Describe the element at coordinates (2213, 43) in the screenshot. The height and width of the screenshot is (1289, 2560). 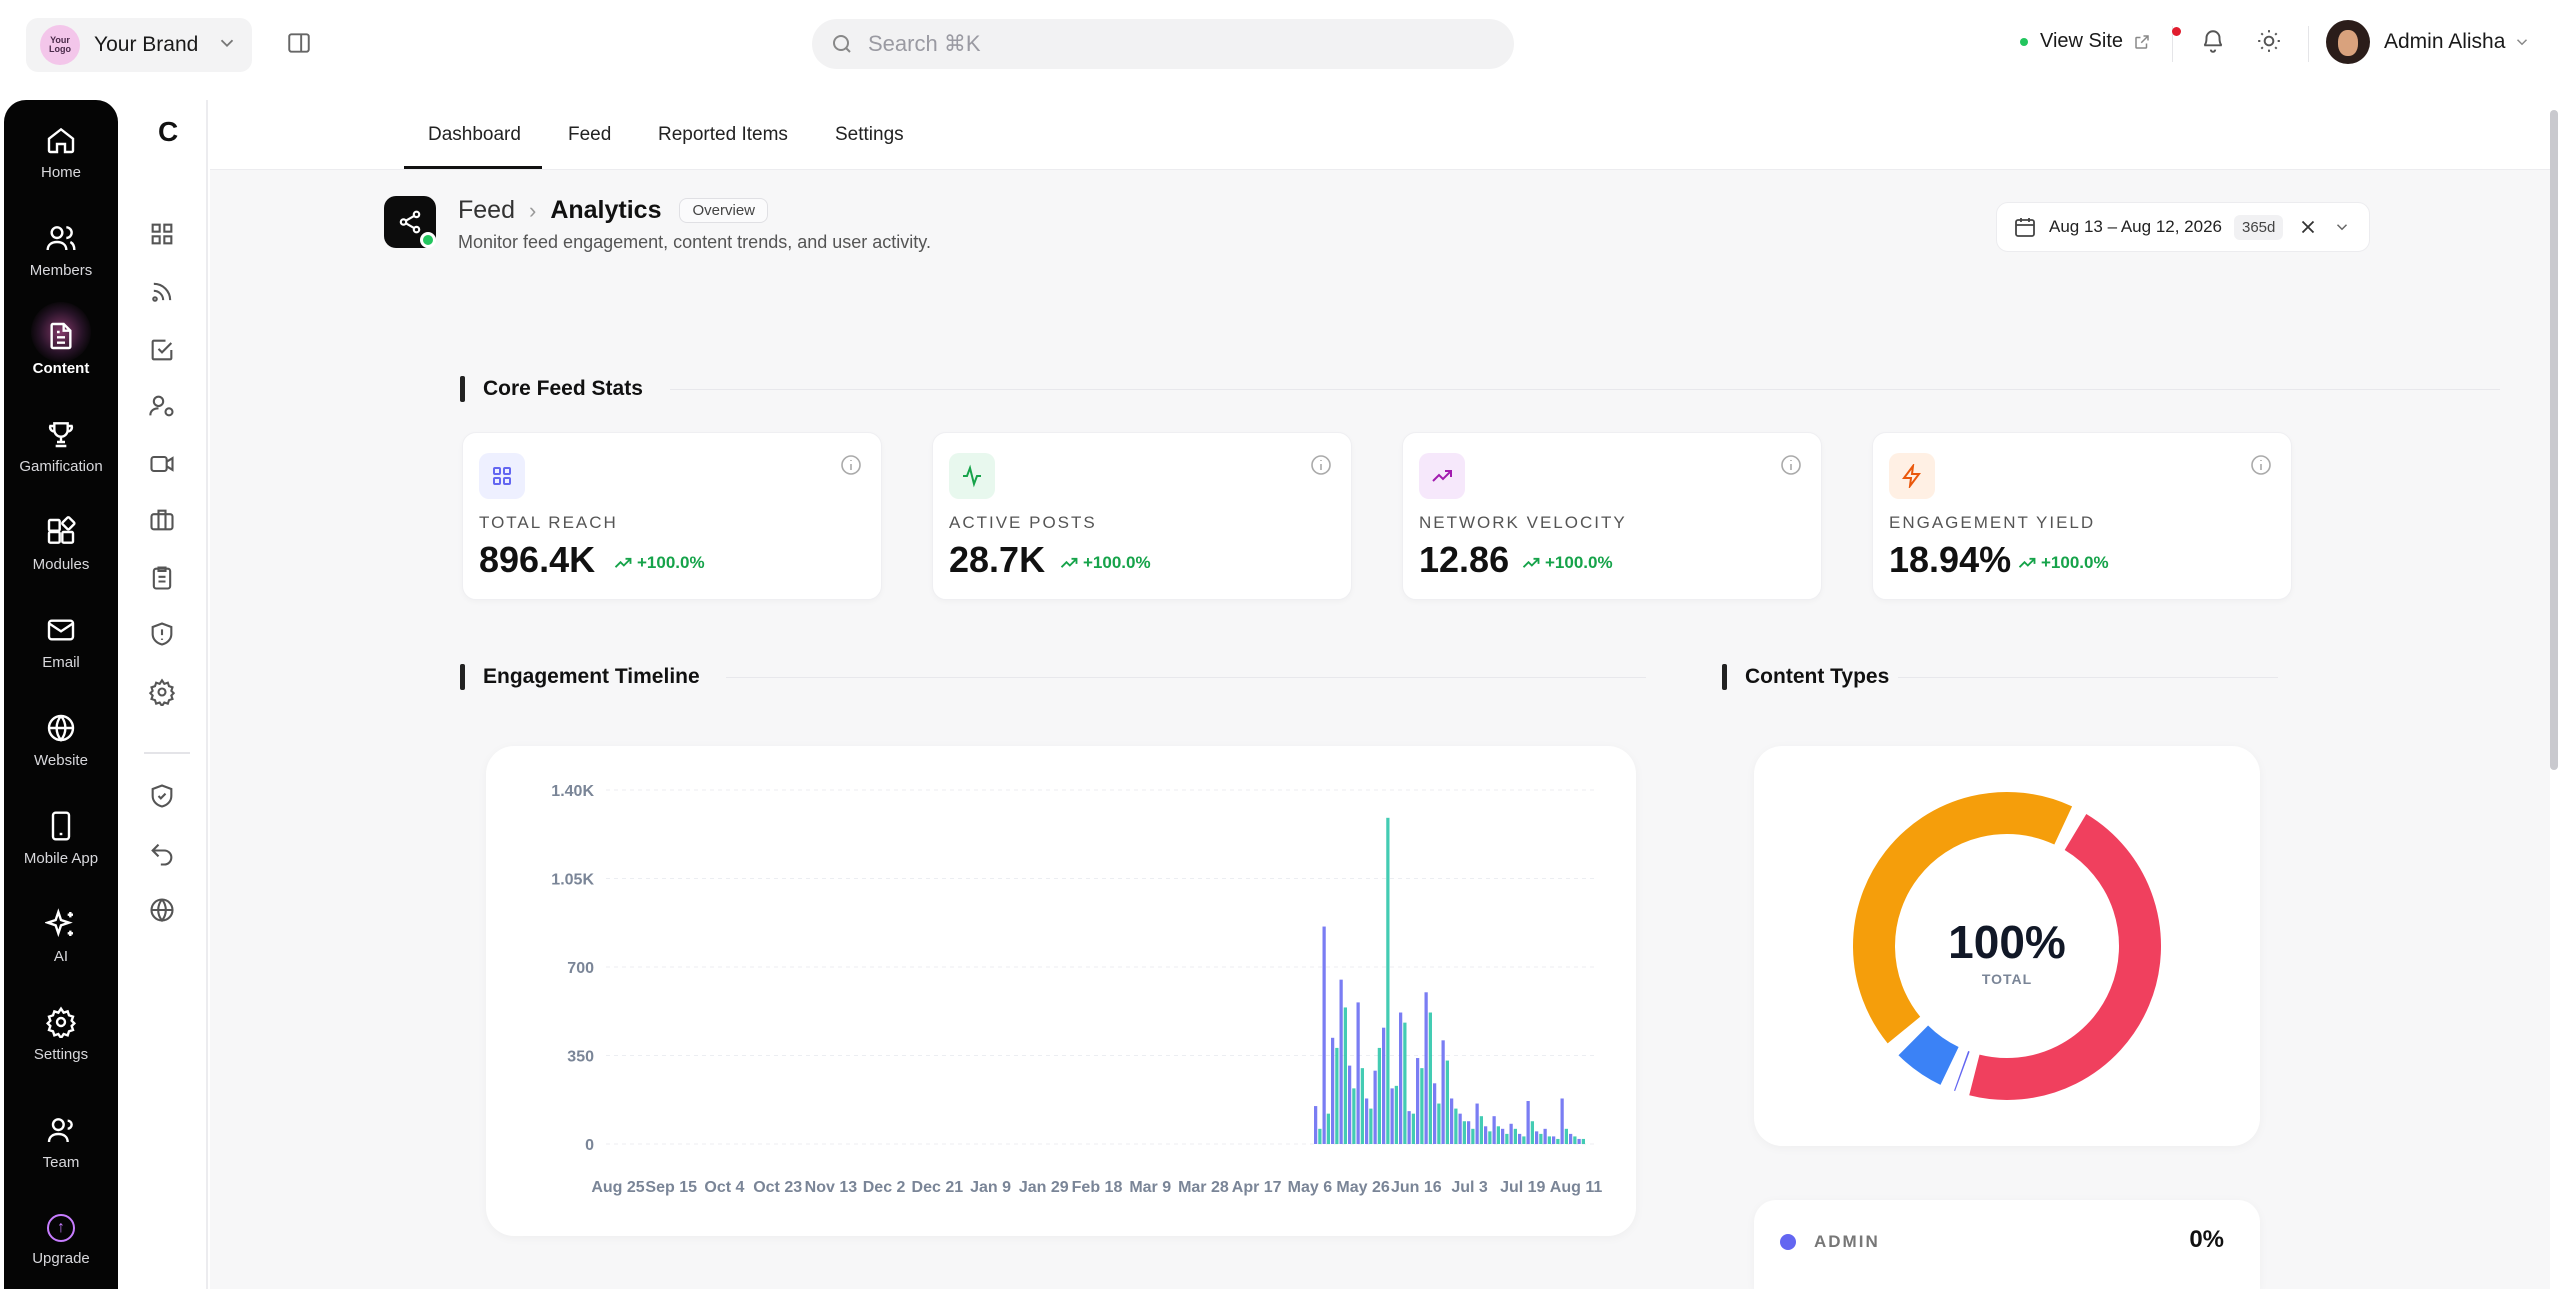
I see `bell-icon` at that location.